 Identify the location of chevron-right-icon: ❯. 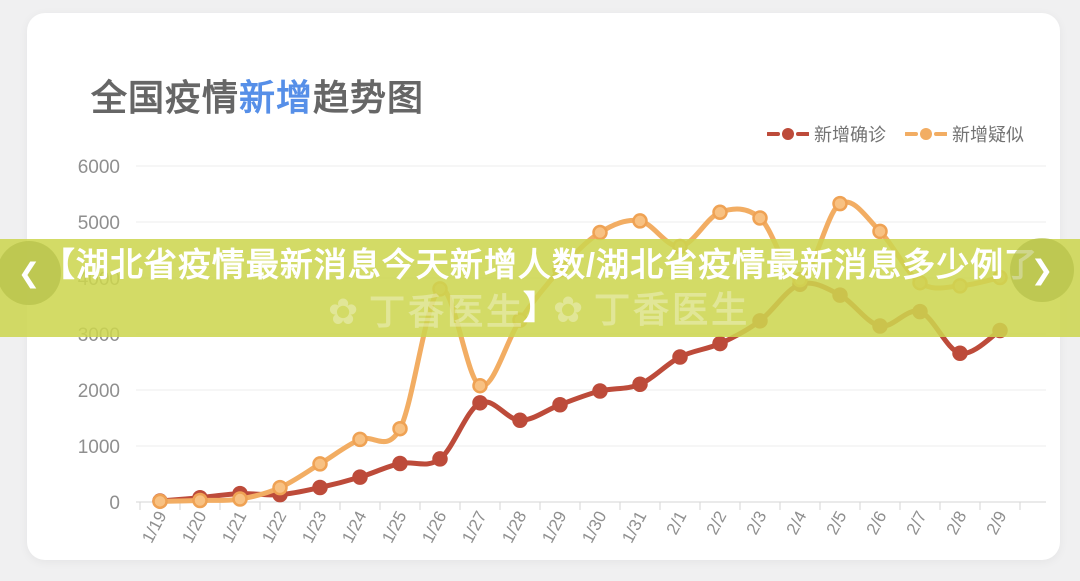
(1042, 269).